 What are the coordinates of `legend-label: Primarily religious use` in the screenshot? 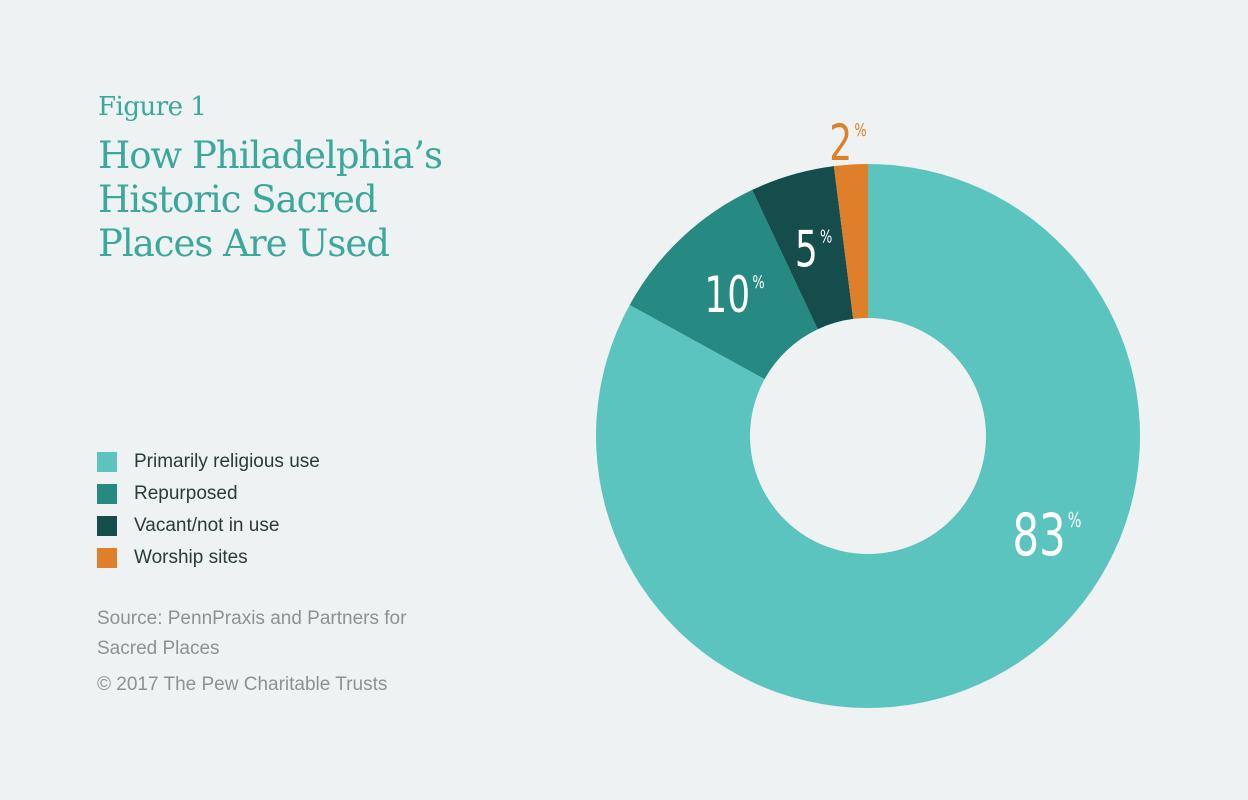 It's located at (227, 461).